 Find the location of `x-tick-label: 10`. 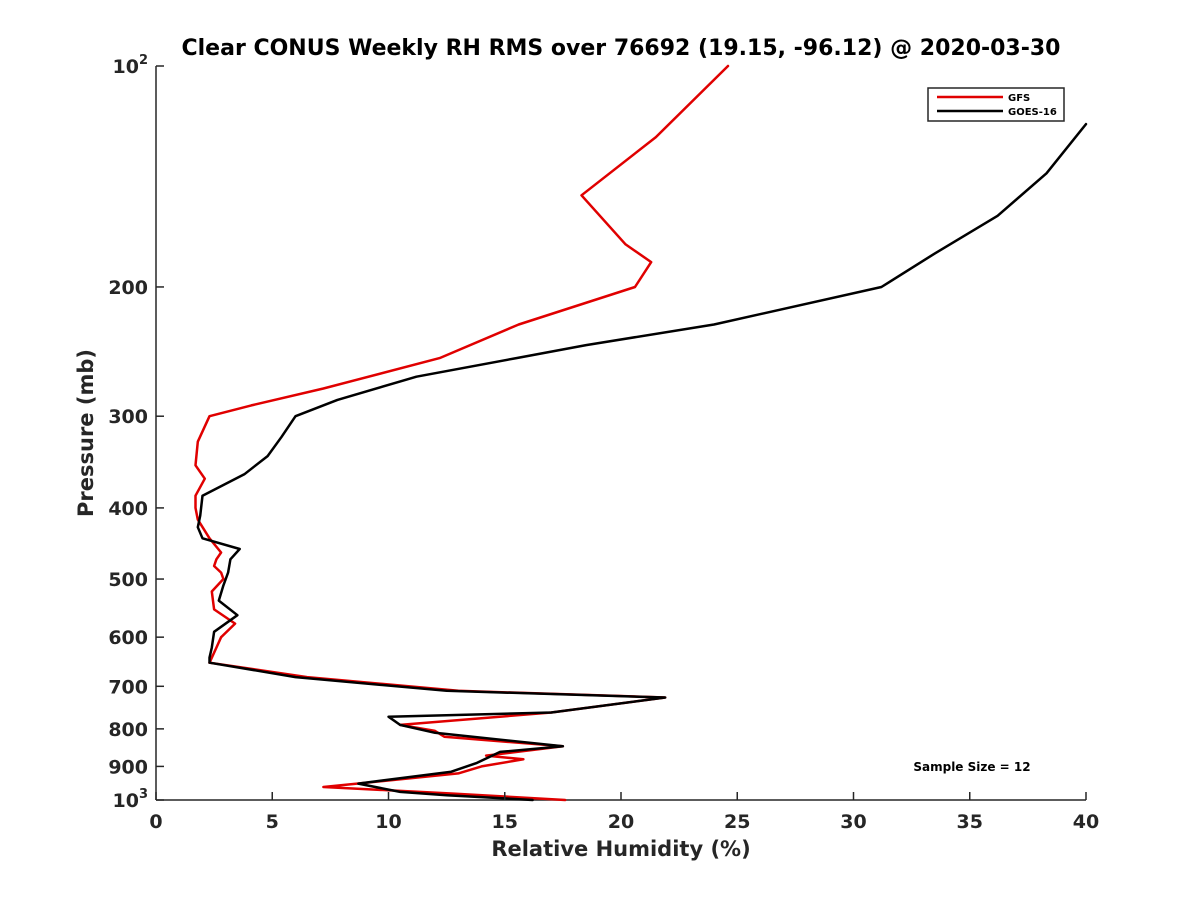

x-tick-label: 10 is located at coordinates (388, 822).